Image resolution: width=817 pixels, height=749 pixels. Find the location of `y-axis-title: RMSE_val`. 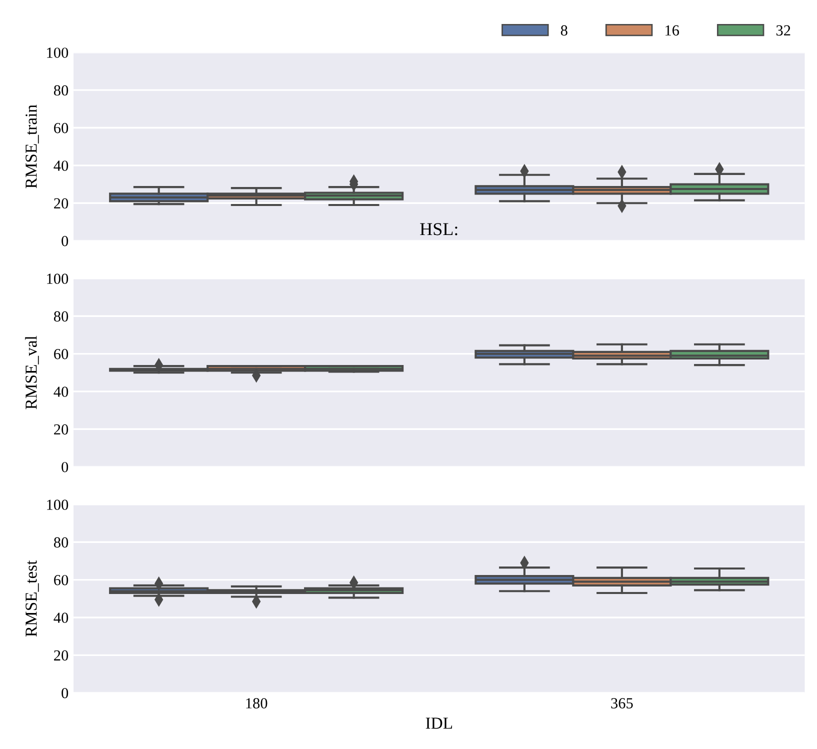

y-axis-title: RMSE_val is located at coordinates (32, 373).